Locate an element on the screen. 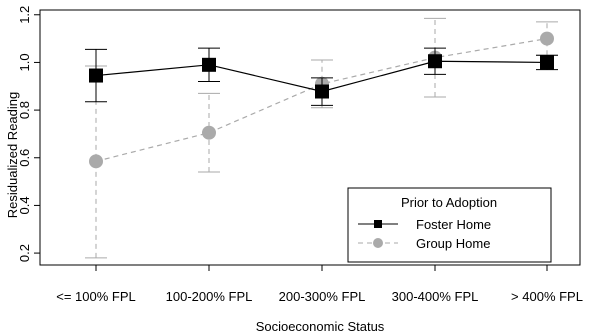 This screenshot has width=590, height=335. legend-marker-group is located at coordinates (378, 243).